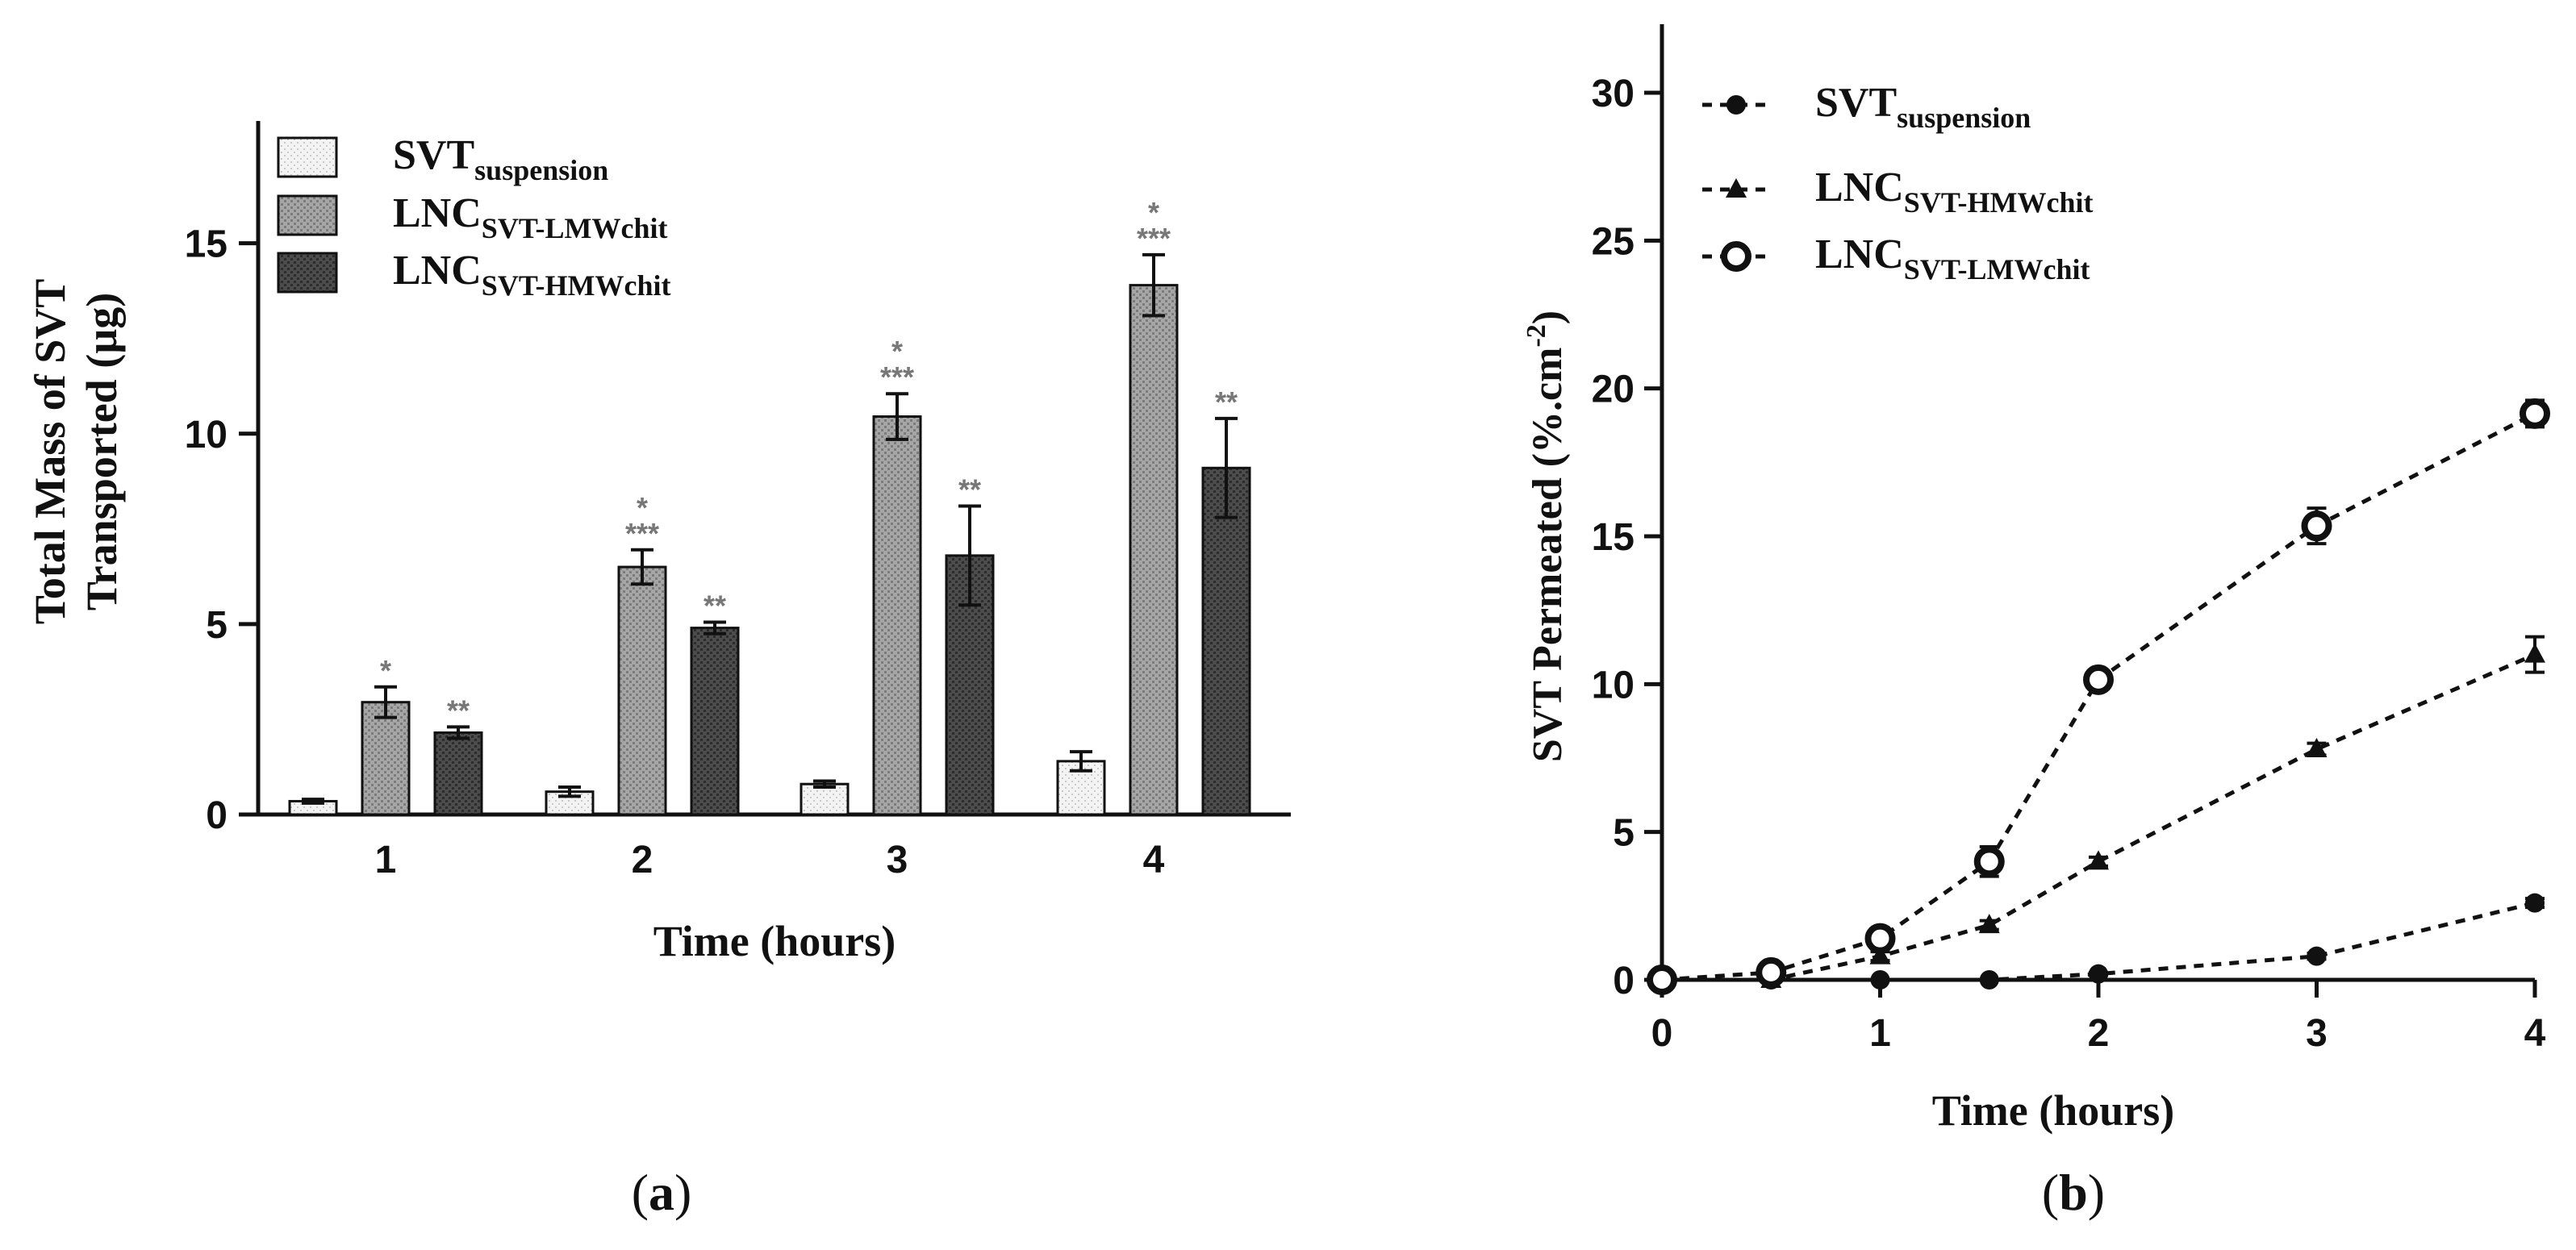 Image resolution: width=2576 pixels, height=1250 pixels. I want to click on y-tick-label: 25, so click(1614, 241).